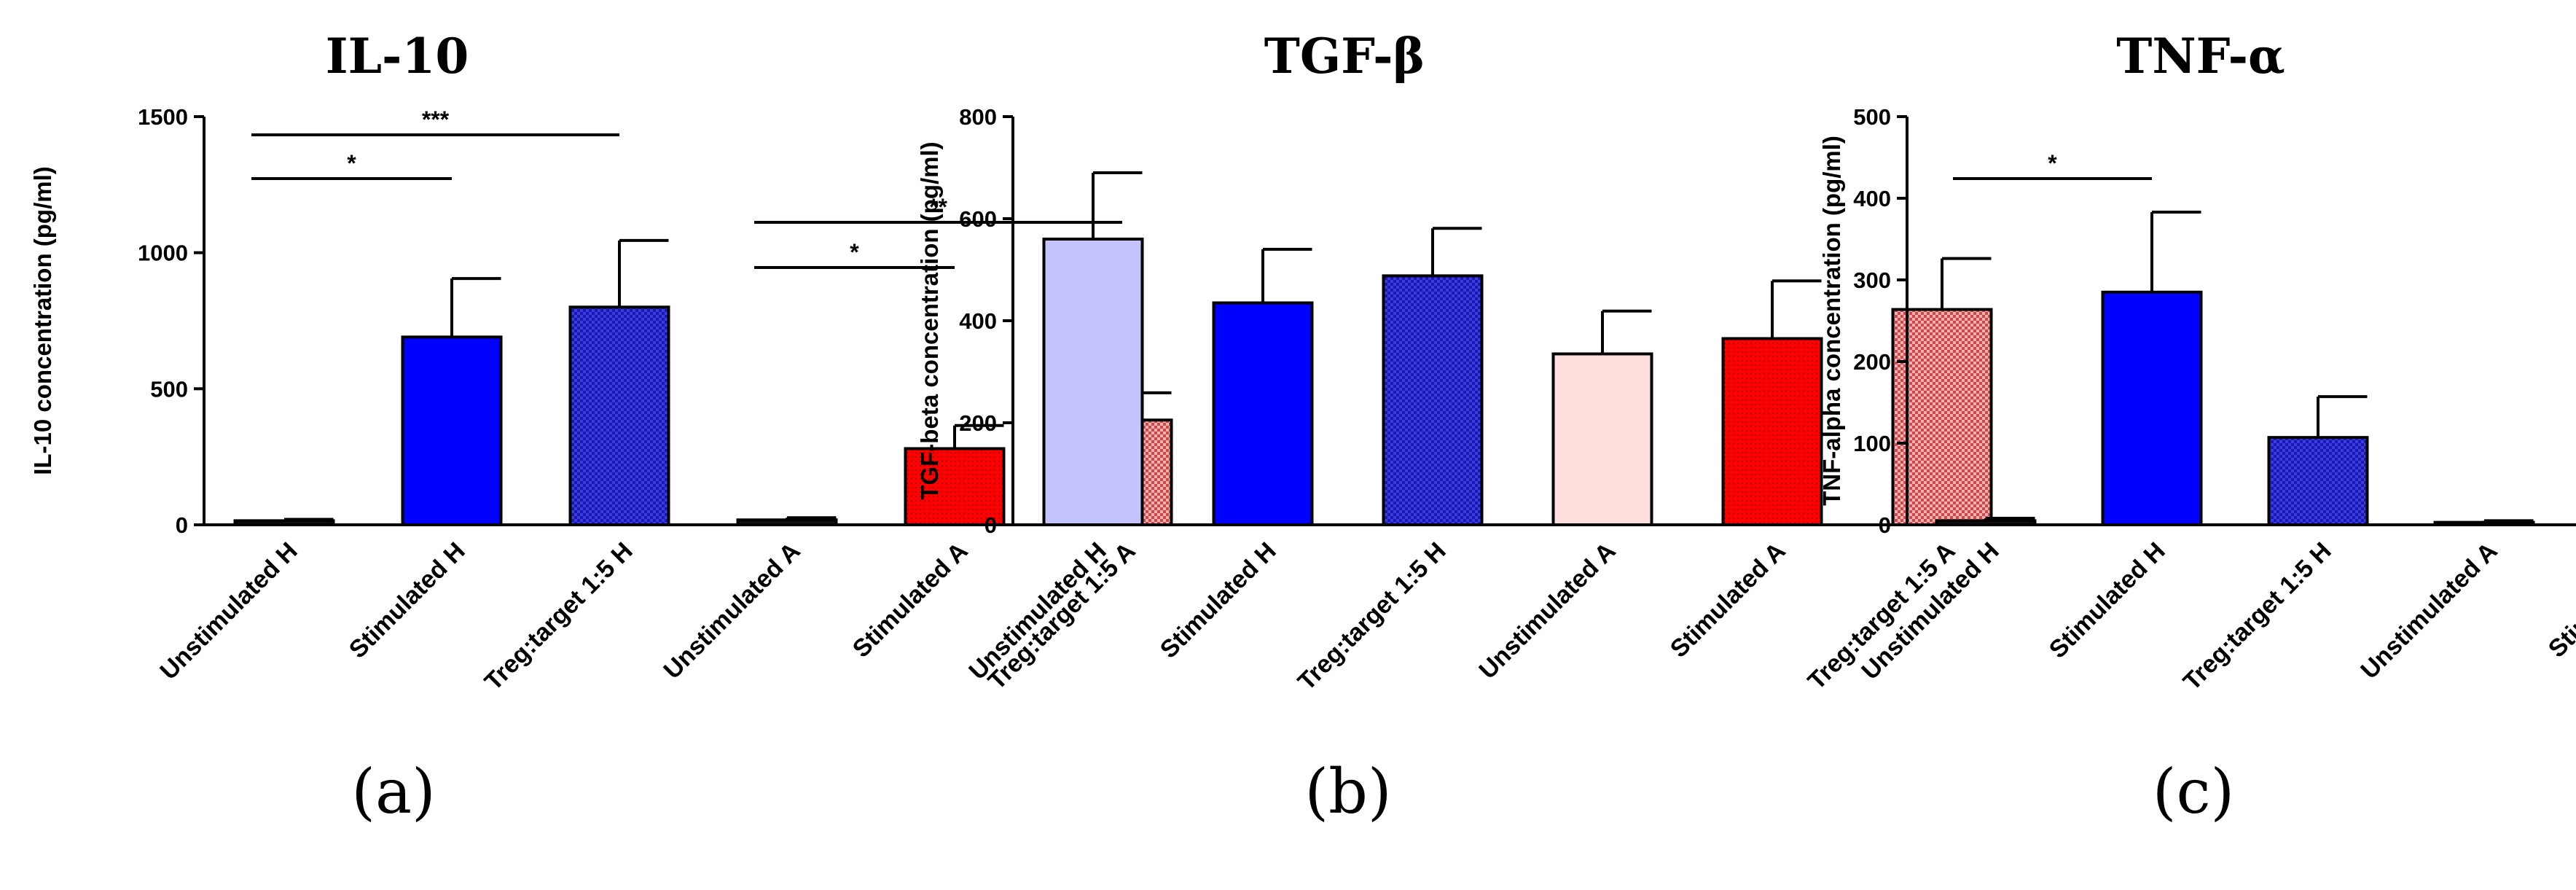 This screenshot has width=2576, height=890. Describe the element at coordinates (2194, 791) in the screenshot. I see `panel-letter: (c)` at that location.